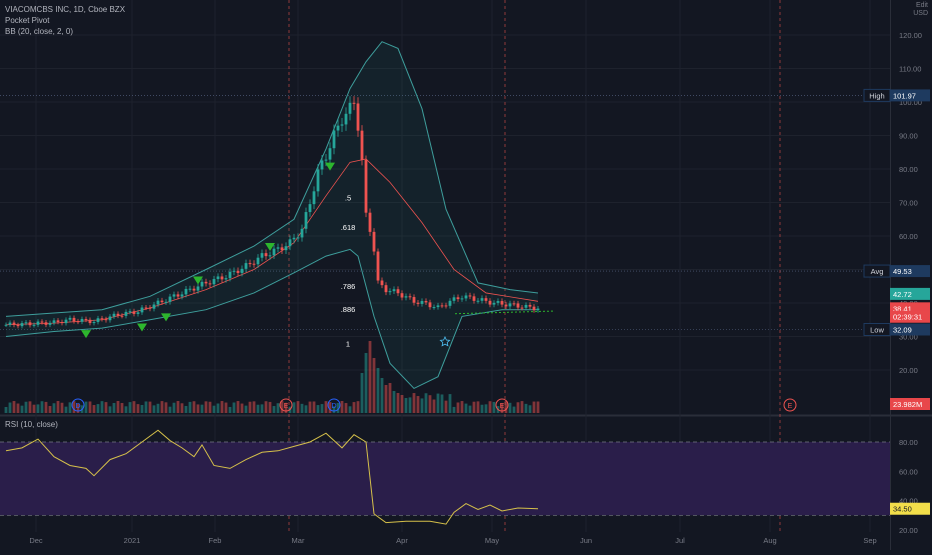 The image size is (932, 555). Describe the element at coordinates (286, 405) in the screenshot. I see `event-marker-E` at that location.